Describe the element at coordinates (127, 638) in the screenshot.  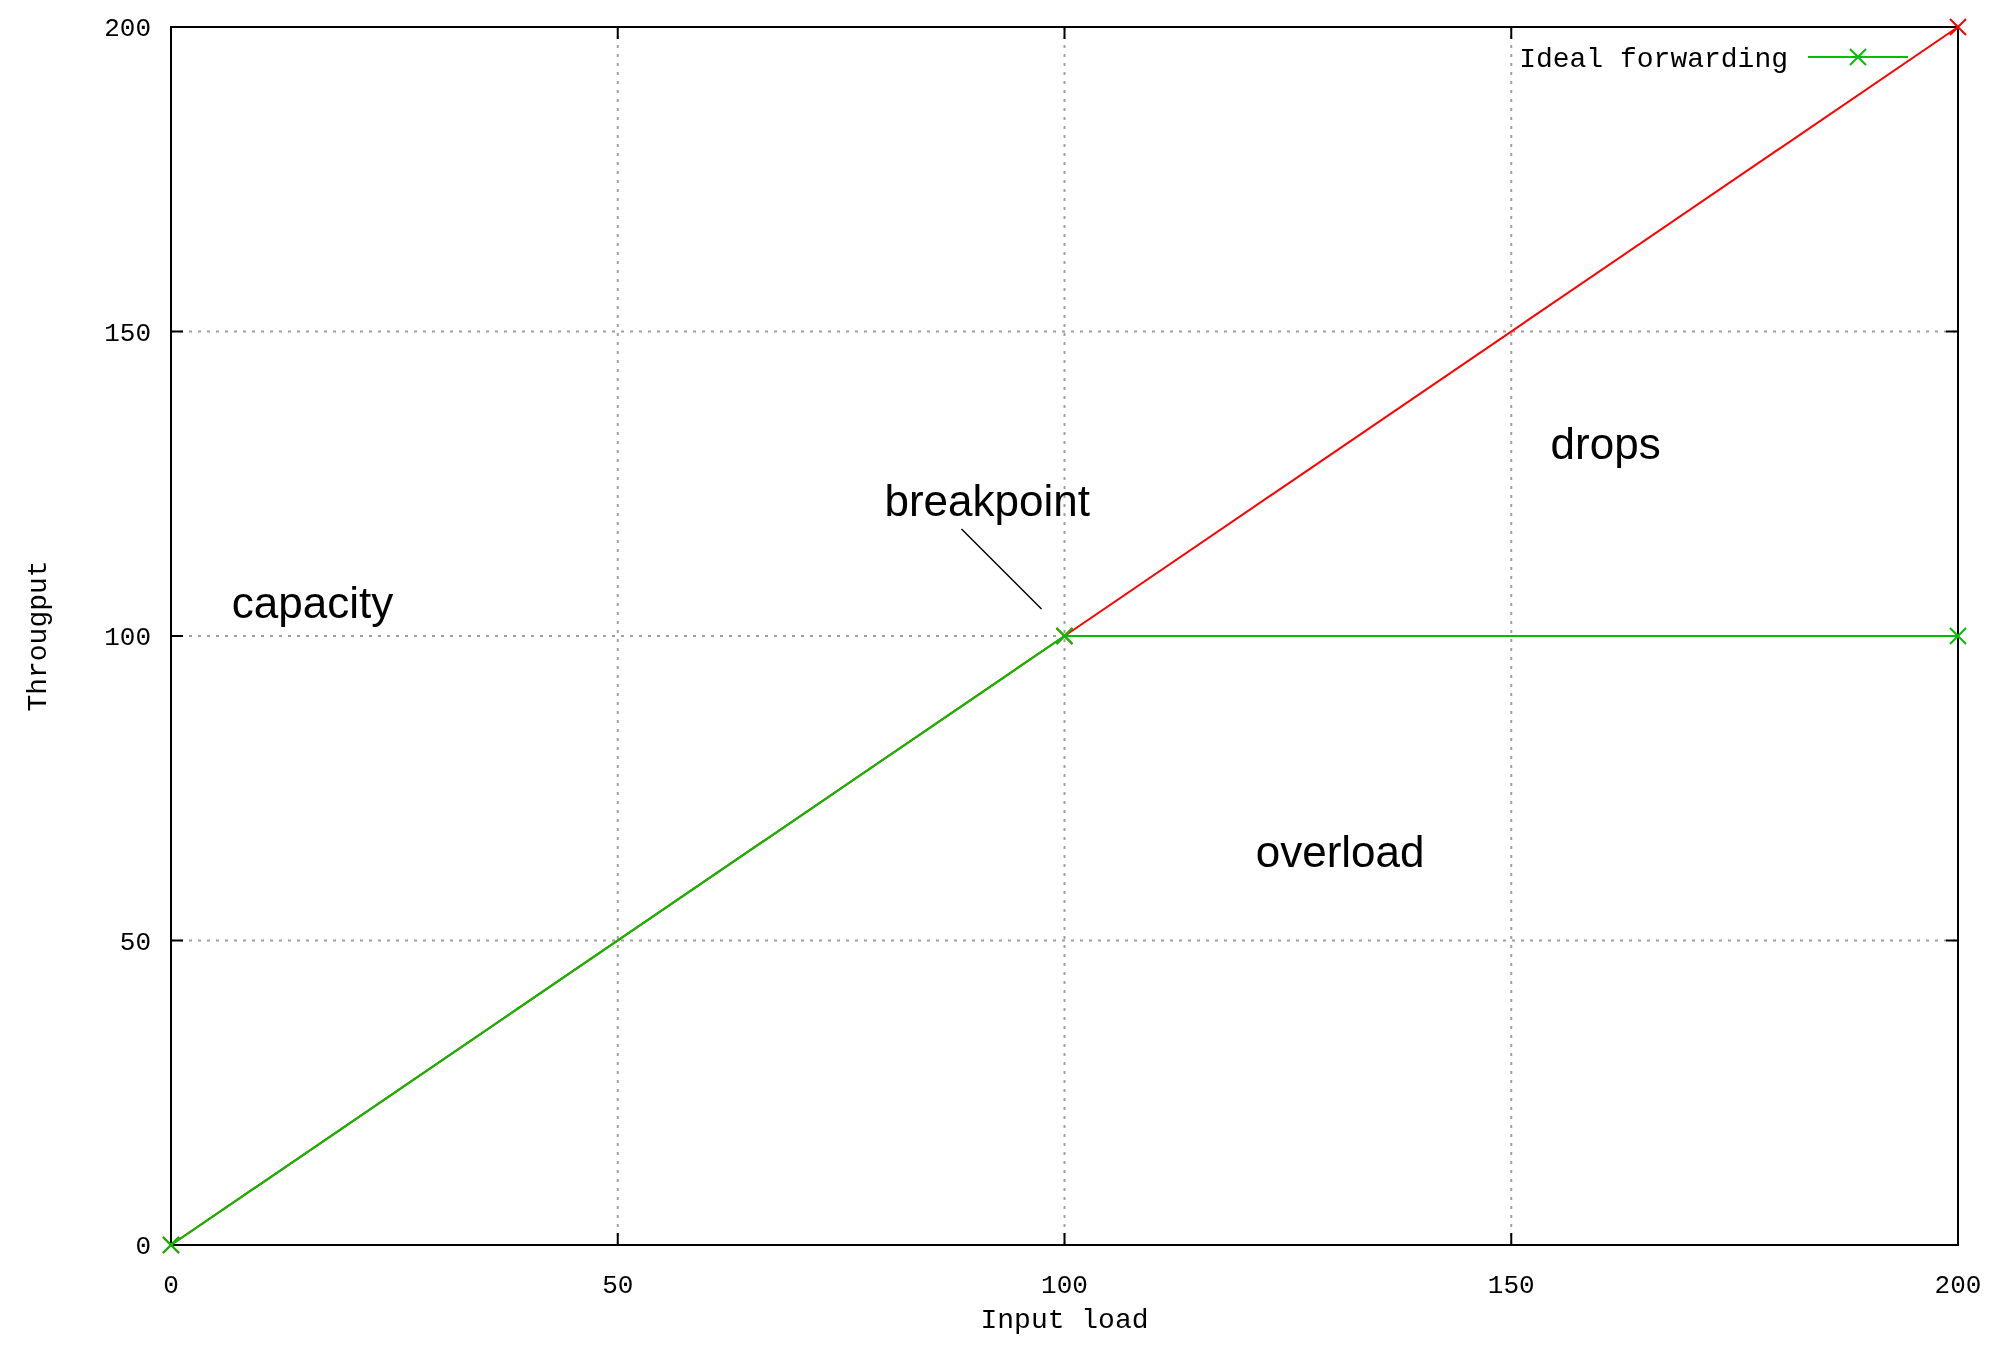
I see `y-tick-label: 100` at that location.